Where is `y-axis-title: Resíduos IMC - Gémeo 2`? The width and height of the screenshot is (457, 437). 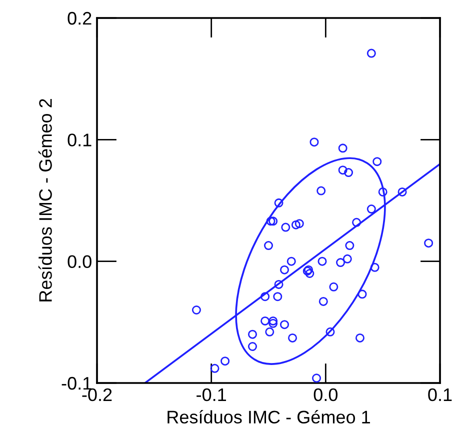
y-axis-title: Resíduos IMC - Gémeo 2 is located at coordinates (45, 200).